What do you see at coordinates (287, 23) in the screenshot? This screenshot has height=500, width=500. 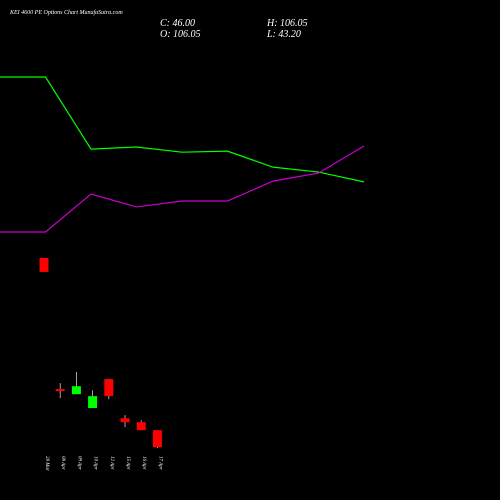 I see `high-label: H: 106.05` at bounding box center [287, 23].